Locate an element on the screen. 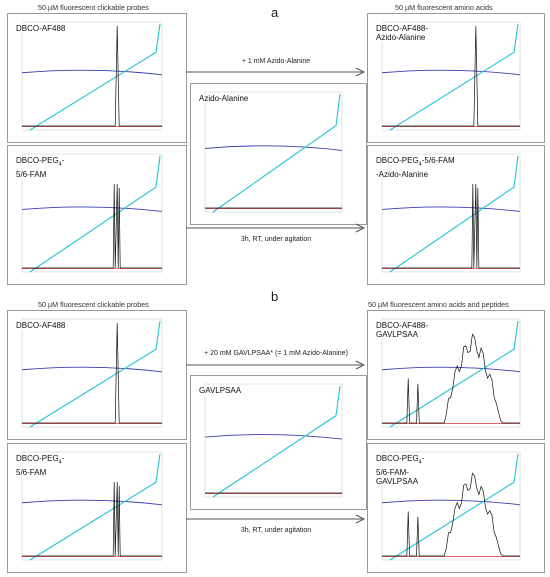 The height and width of the screenshot is (577, 550). chromatogram-a-product2: DBCO-PEG4-5/6-FAM -Azido-Alanine is located at coordinates (456, 215).